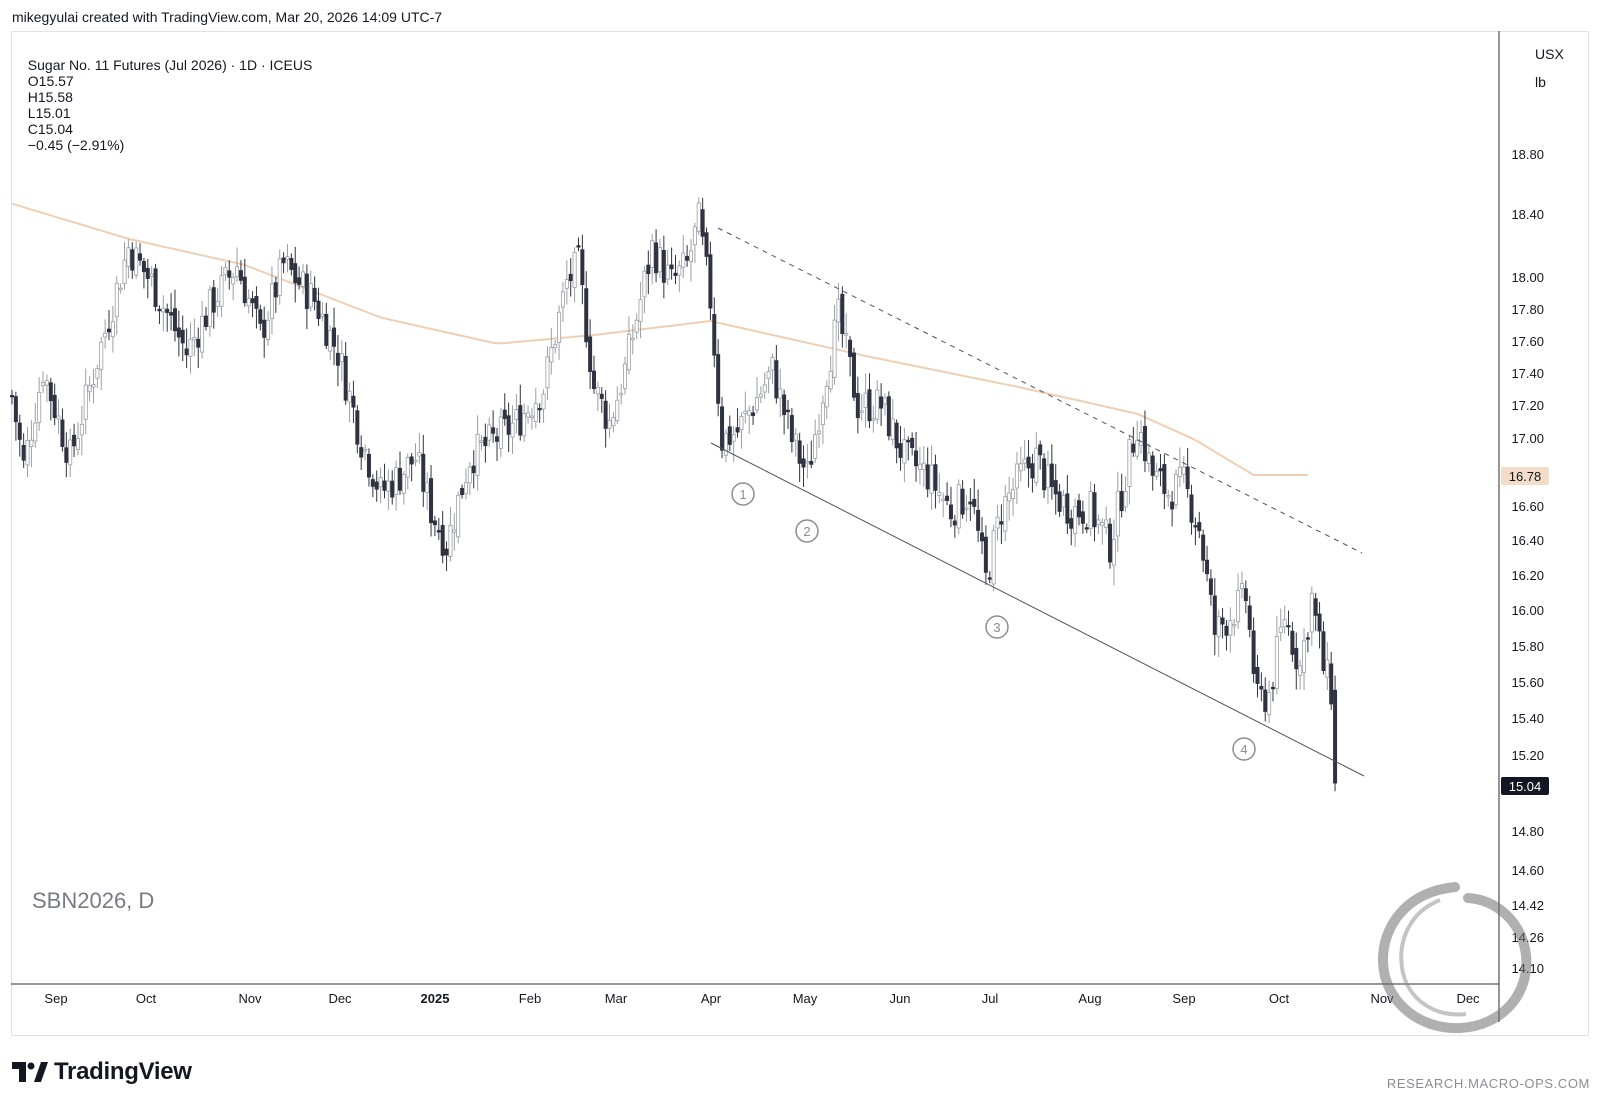  I want to click on wave-label-3: 3, so click(997, 627).